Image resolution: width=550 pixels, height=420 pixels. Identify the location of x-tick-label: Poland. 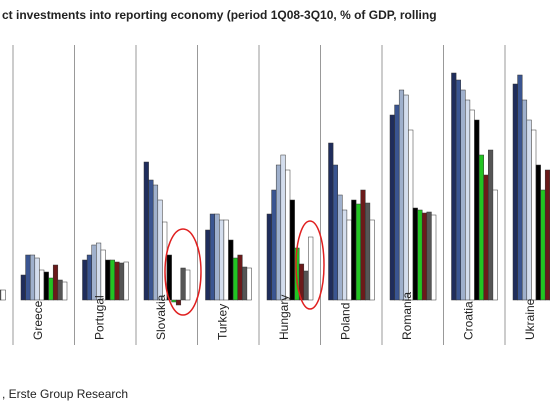
(345, 321).